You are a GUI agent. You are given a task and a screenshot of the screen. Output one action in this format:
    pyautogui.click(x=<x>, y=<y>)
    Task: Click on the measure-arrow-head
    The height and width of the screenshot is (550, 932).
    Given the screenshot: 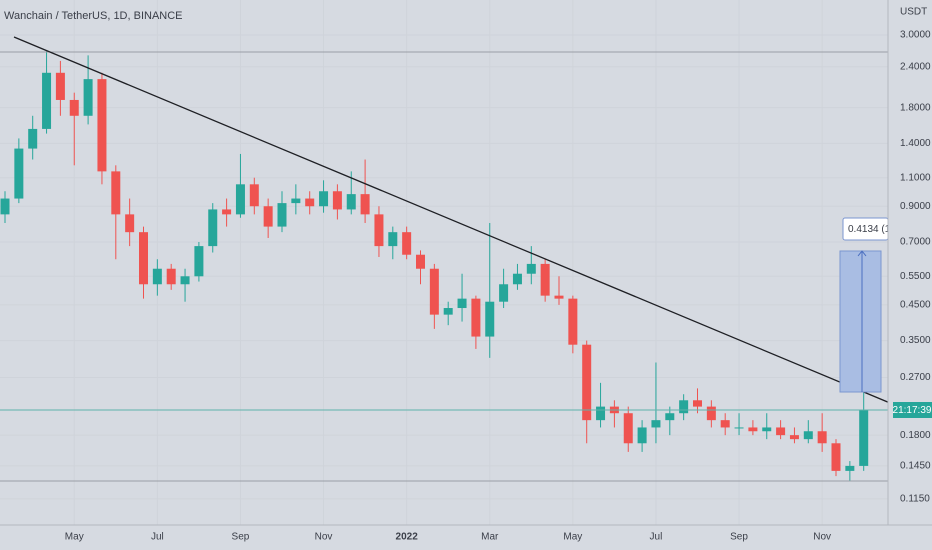 What is the action you would take?
    pyautogui.click(x=862, y=253)
    